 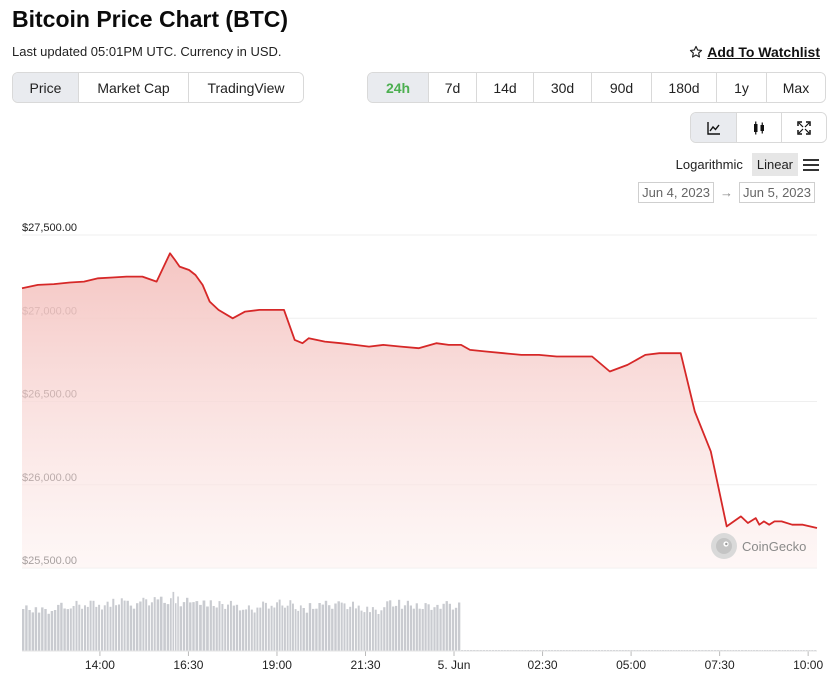 What do you see at coordinates (808, 665) in the screenshot?
I see `x-tick-label: 10:00` at bounding box center [808, 665].